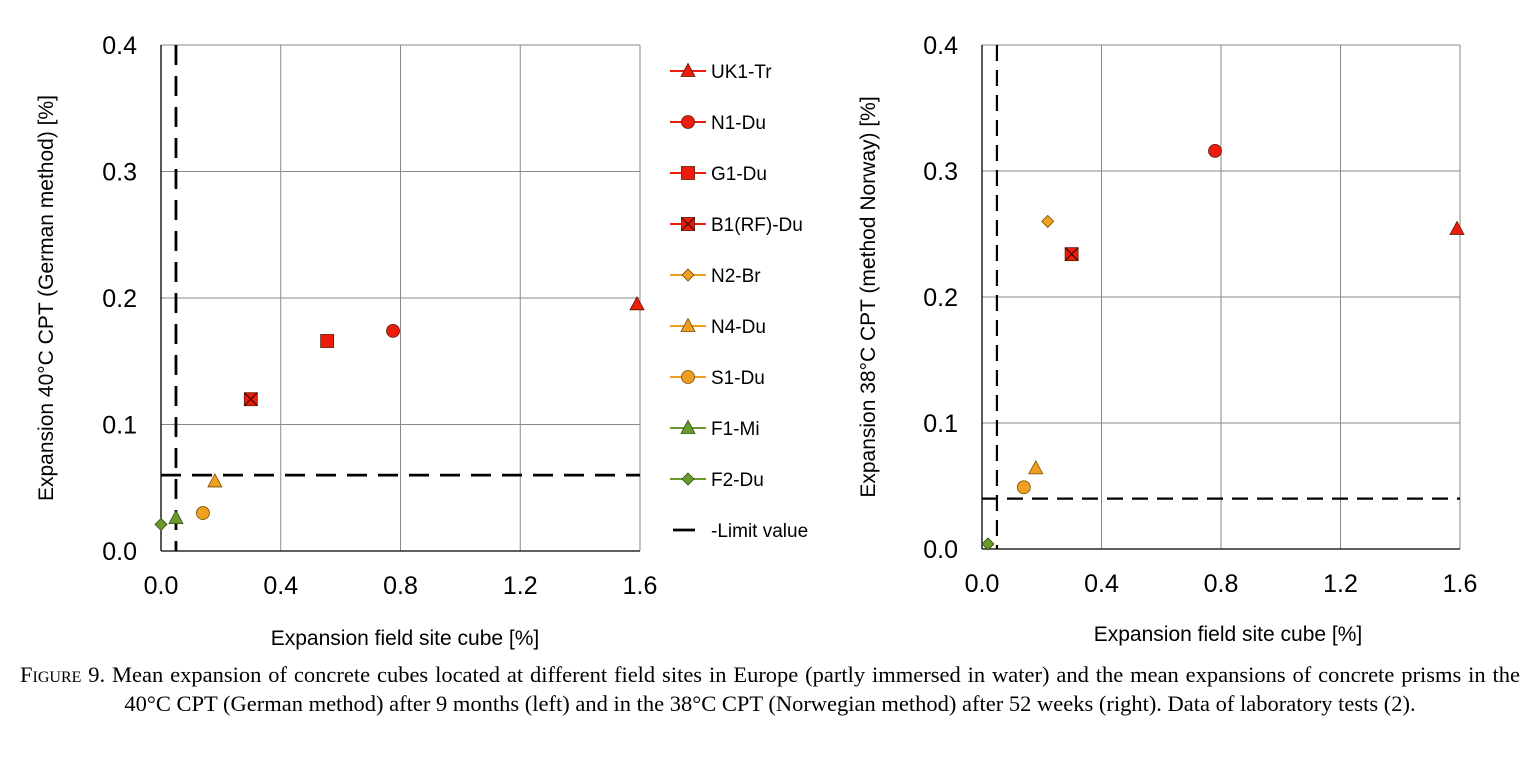 This screenshot has height=778, width=1540. What do you see at coordinates (1101, 584) in the screenshot?
I see `right-x-tick-label: 0.4` at bounding box center [1101, 584].